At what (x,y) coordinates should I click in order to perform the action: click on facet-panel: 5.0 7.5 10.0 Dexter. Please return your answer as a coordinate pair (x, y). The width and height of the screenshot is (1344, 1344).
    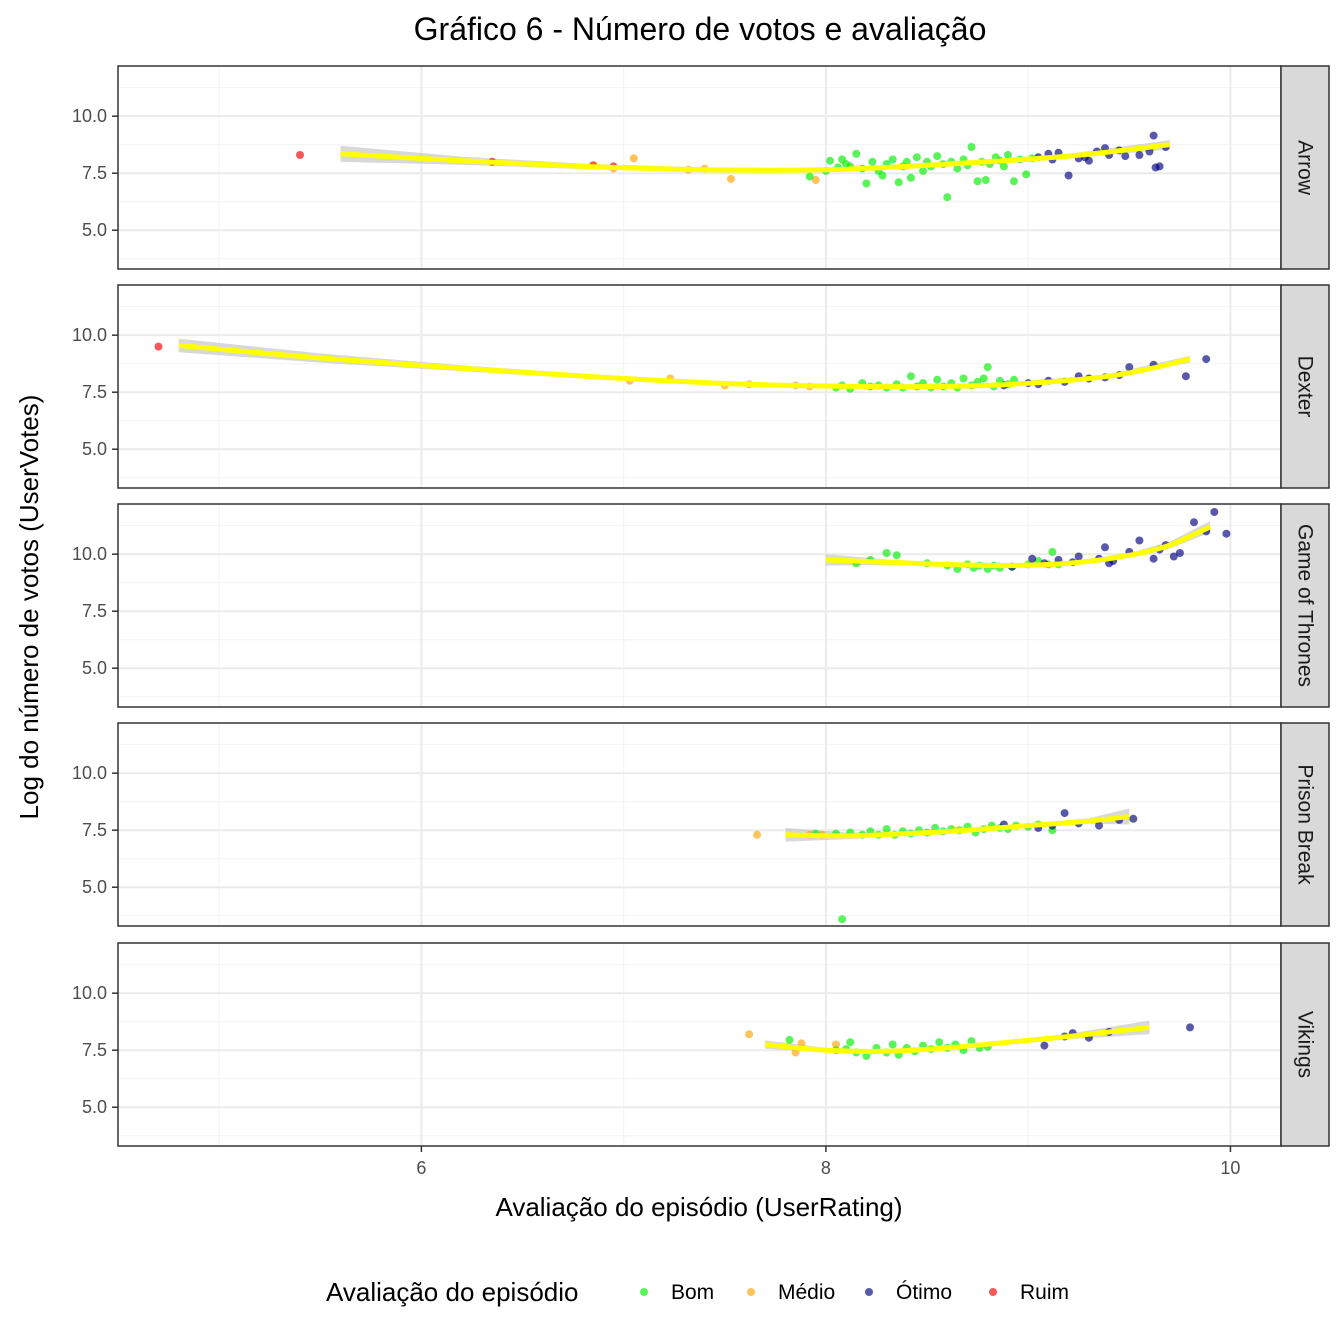
    Looking at the image, I should click on (701, 386).